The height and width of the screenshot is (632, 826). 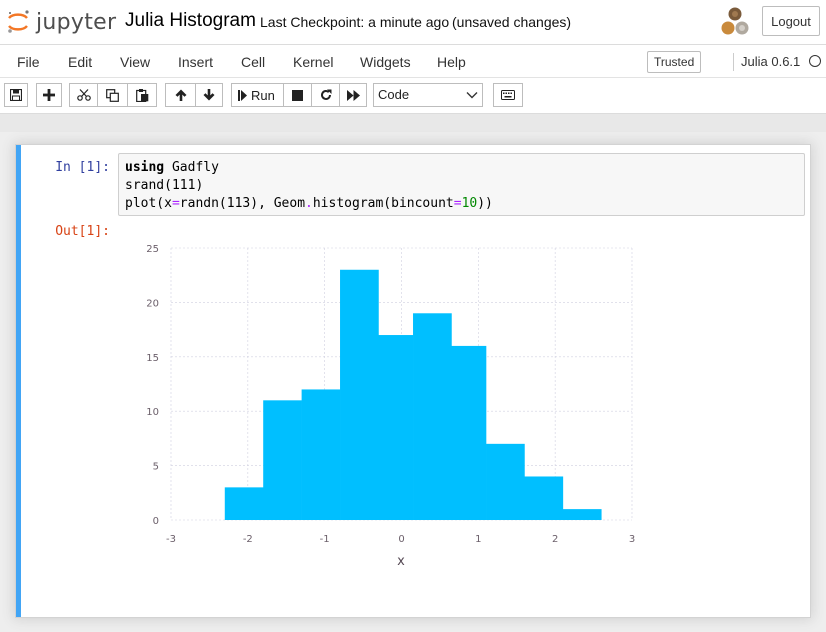 I want to click on move-up-button, so click(x=180, y=95).